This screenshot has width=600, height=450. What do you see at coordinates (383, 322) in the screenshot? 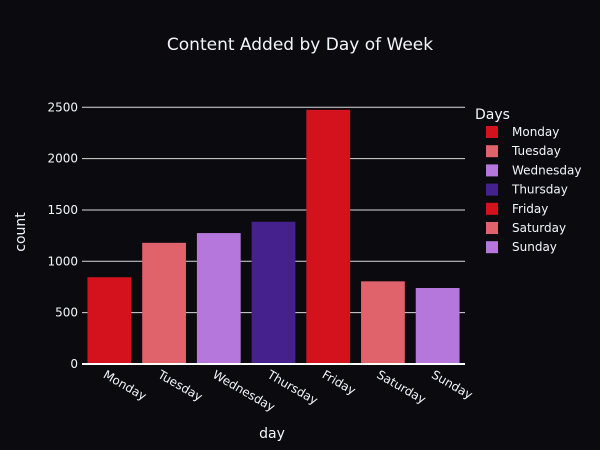
I see `bar-saturday` at bounding box center [383, 322].